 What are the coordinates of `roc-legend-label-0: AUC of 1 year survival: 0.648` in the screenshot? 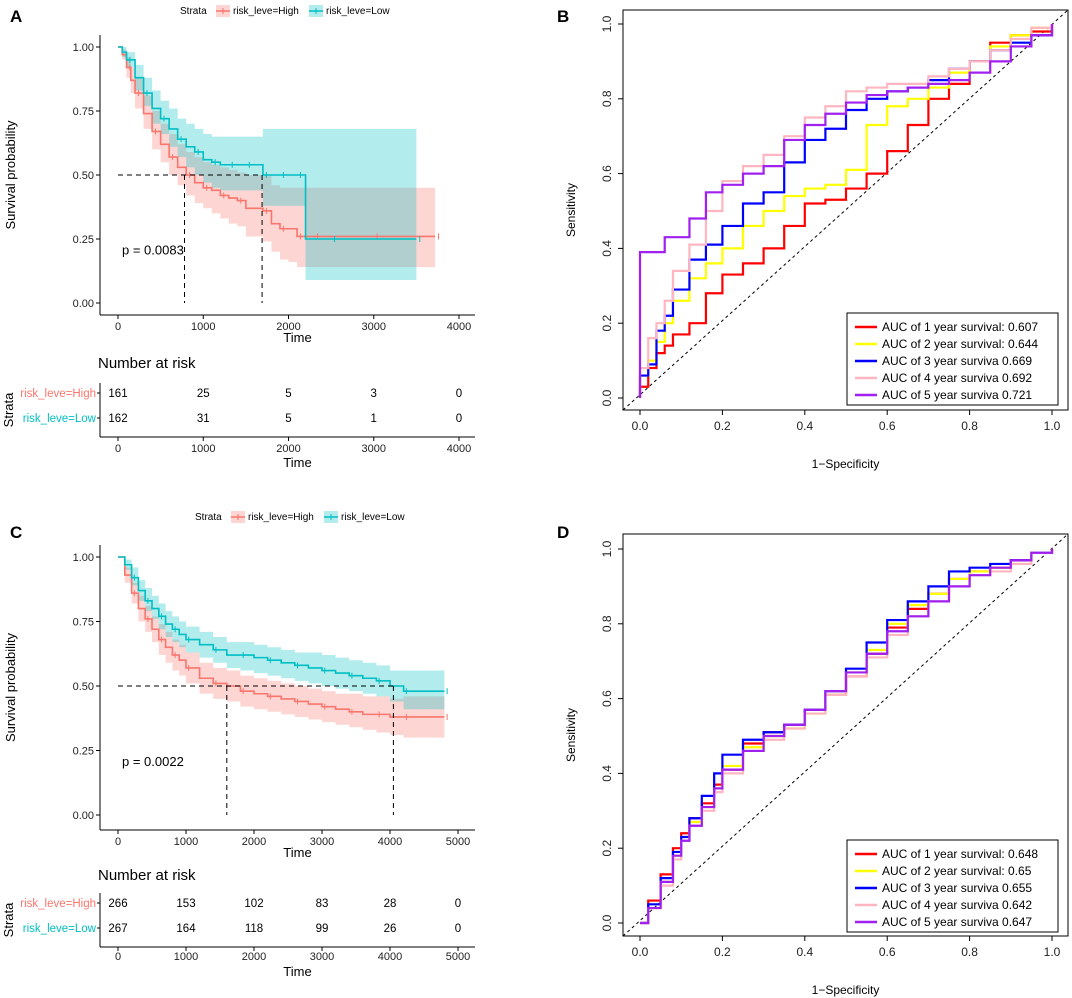 It's located at (960, 854).